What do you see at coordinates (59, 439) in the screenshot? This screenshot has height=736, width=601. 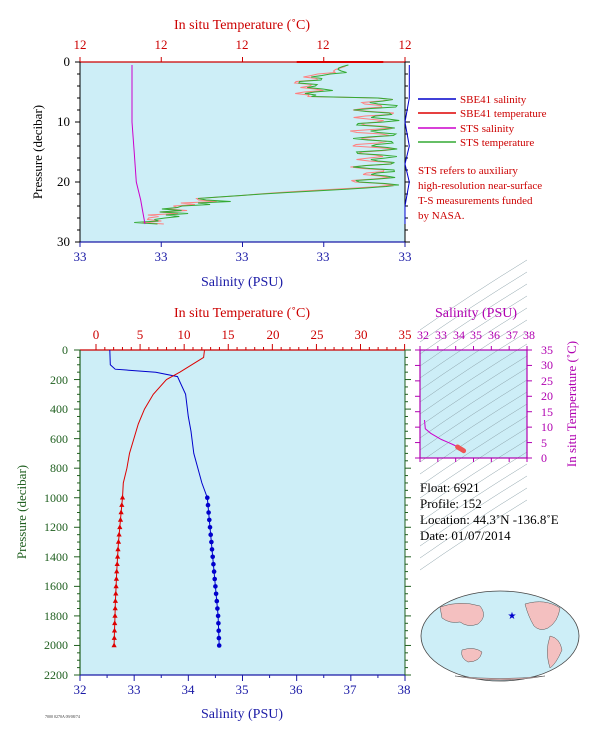 I see `main-pres-tick-label: 600` at bounding box center [59, 439].